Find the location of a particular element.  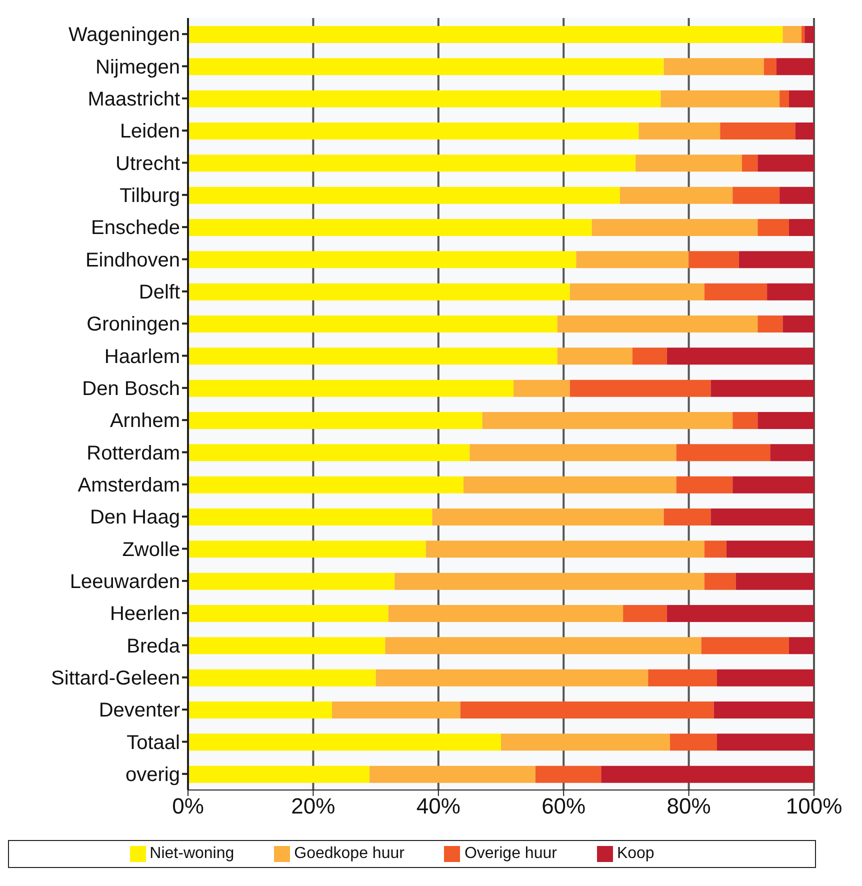

x-tick-label: 40% is located at coordinates (438, 806).